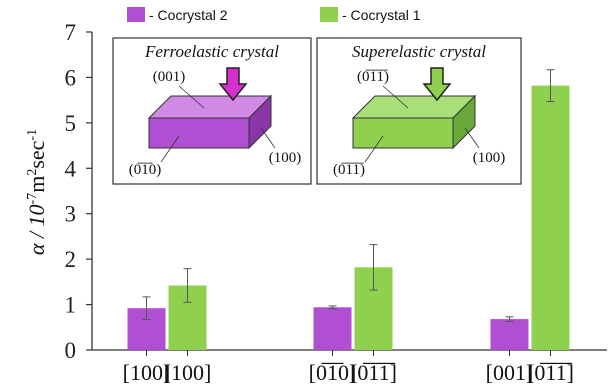 Image resolution: width=611 pixels, height=387 pixels. What do you see at coordinates (71, 259) in the screenshot?
I see `y-tick-label: 2` at bounding box center [71, 259].